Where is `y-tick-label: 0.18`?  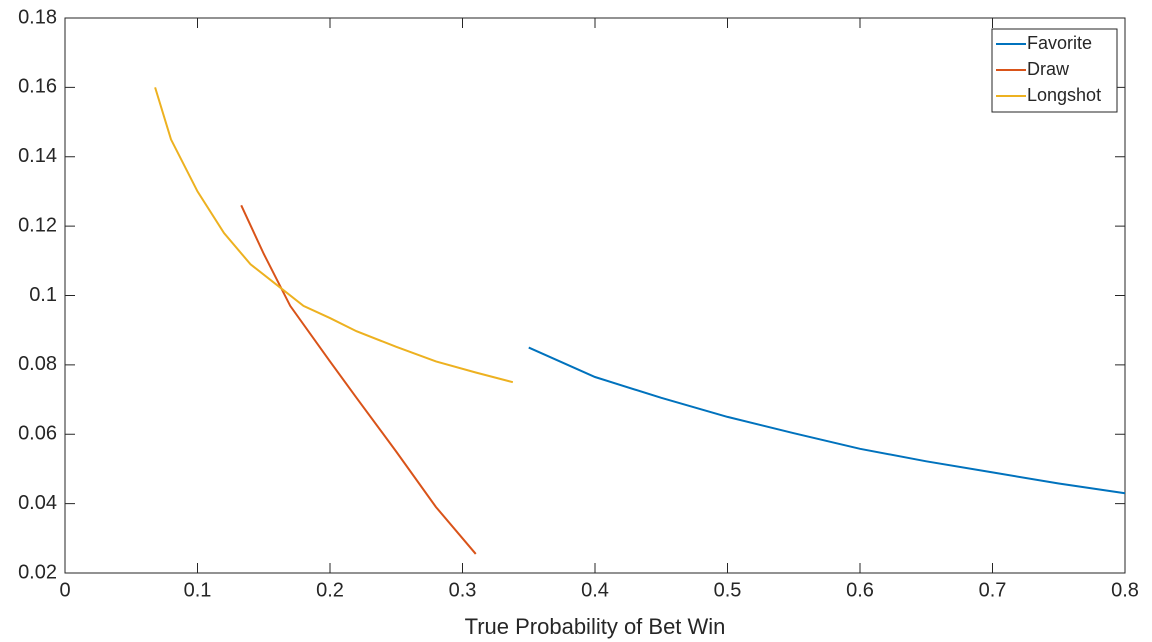 y-tick-label: 0.18 is located at coordinates (37, 17).